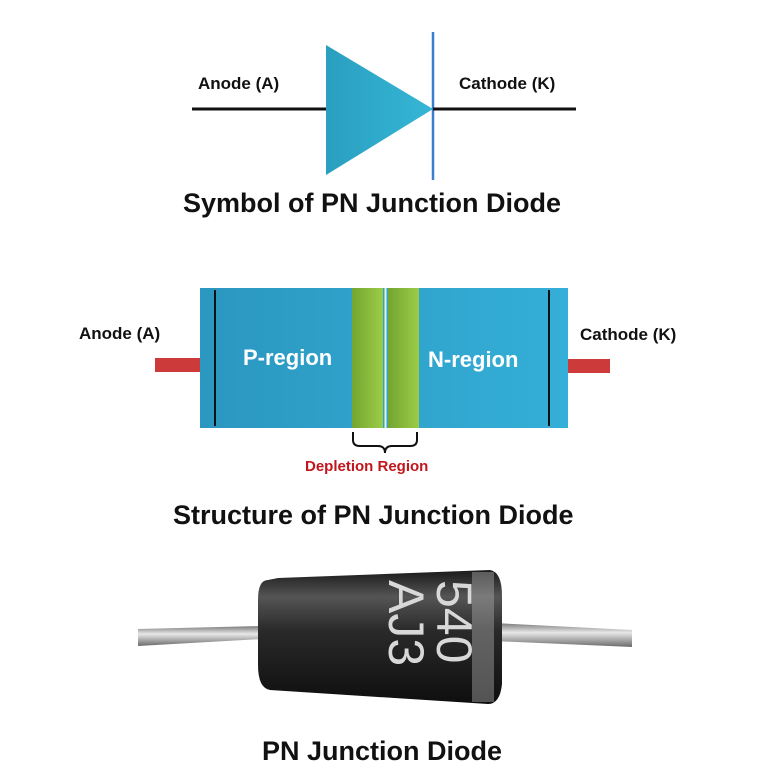 The width and height of the screenshot is (768, 773). What do you see at coordinates (382, 751) in the screenshot?
I see `photo-caption: PN Junction Diode` at bounding box center [382, 751].